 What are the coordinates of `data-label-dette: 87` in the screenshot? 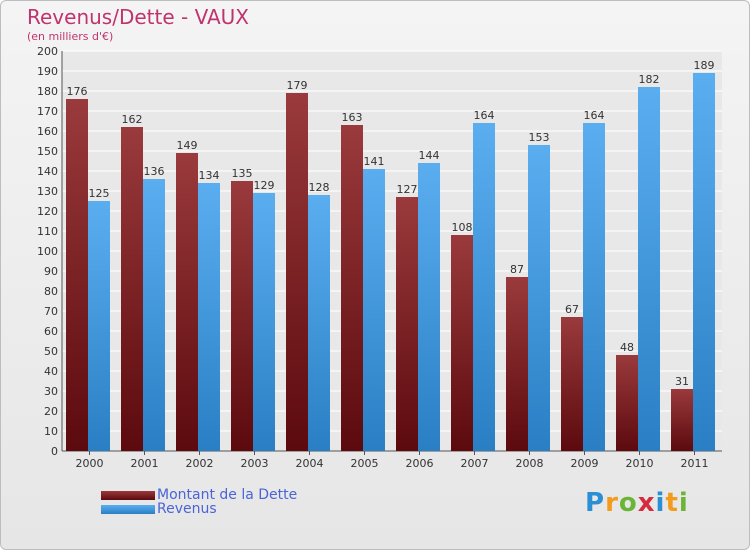 It's located at (517, 269).